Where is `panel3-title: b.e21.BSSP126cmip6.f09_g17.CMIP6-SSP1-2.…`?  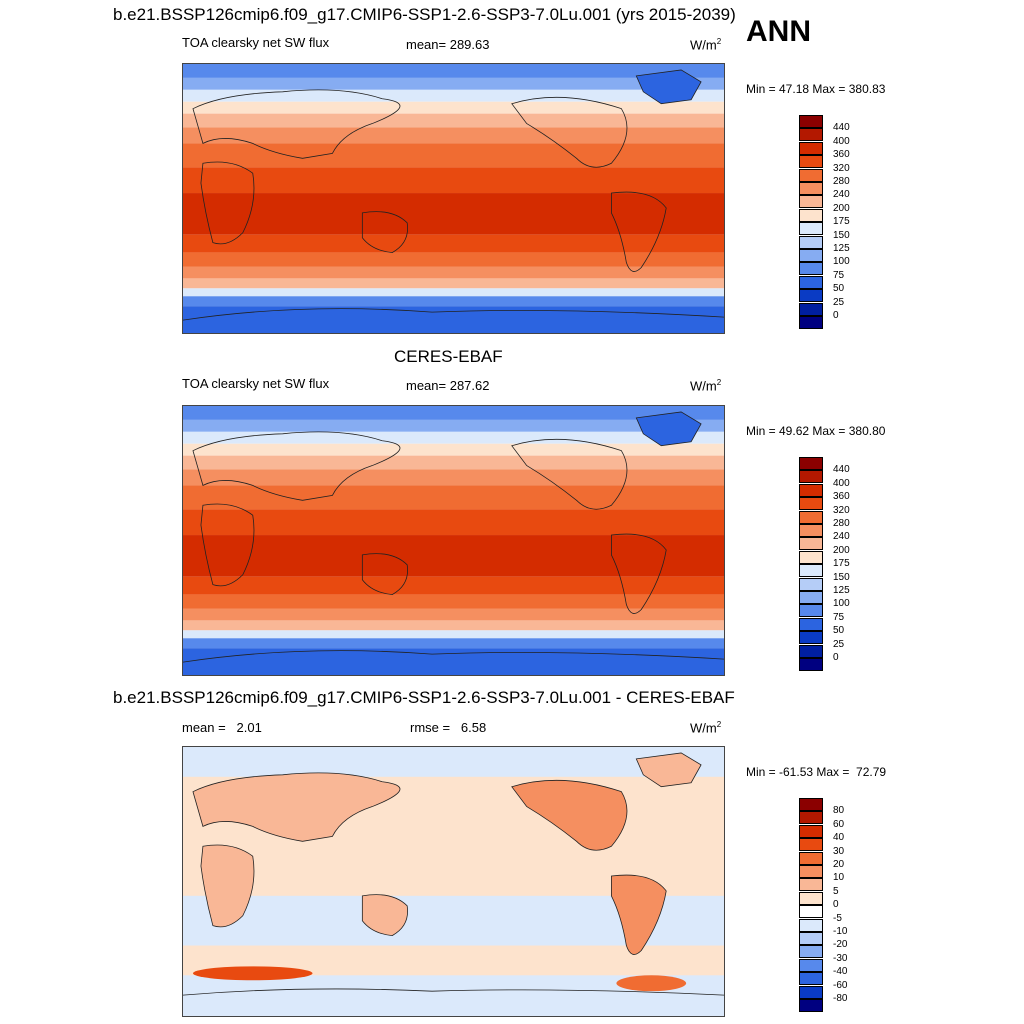
panel3-title: b.e21.BSSP126cmip6.f09_g17.CMIP6-SSP1-2.… is located at coordinates (424, 697).